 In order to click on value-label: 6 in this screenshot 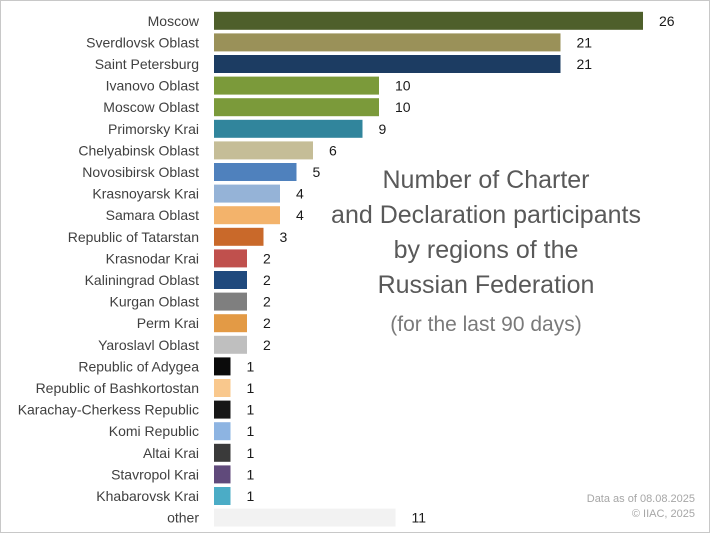, I will do `click(333, 150)`.